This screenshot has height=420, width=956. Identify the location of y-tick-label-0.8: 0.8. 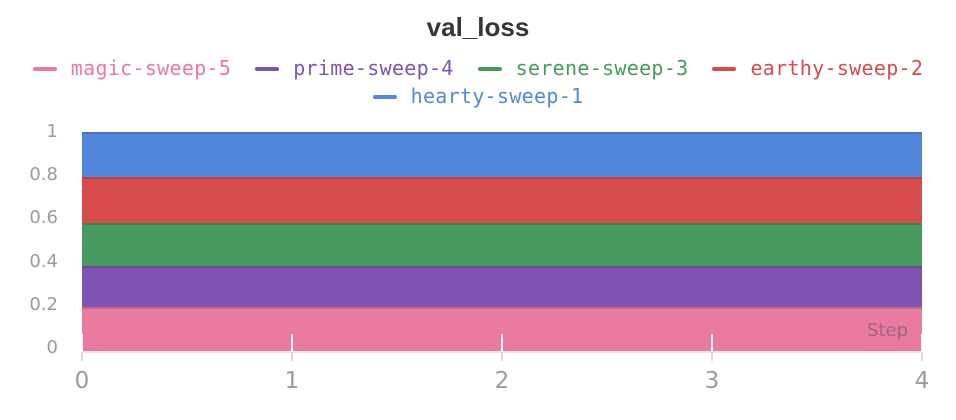
(43, 175).